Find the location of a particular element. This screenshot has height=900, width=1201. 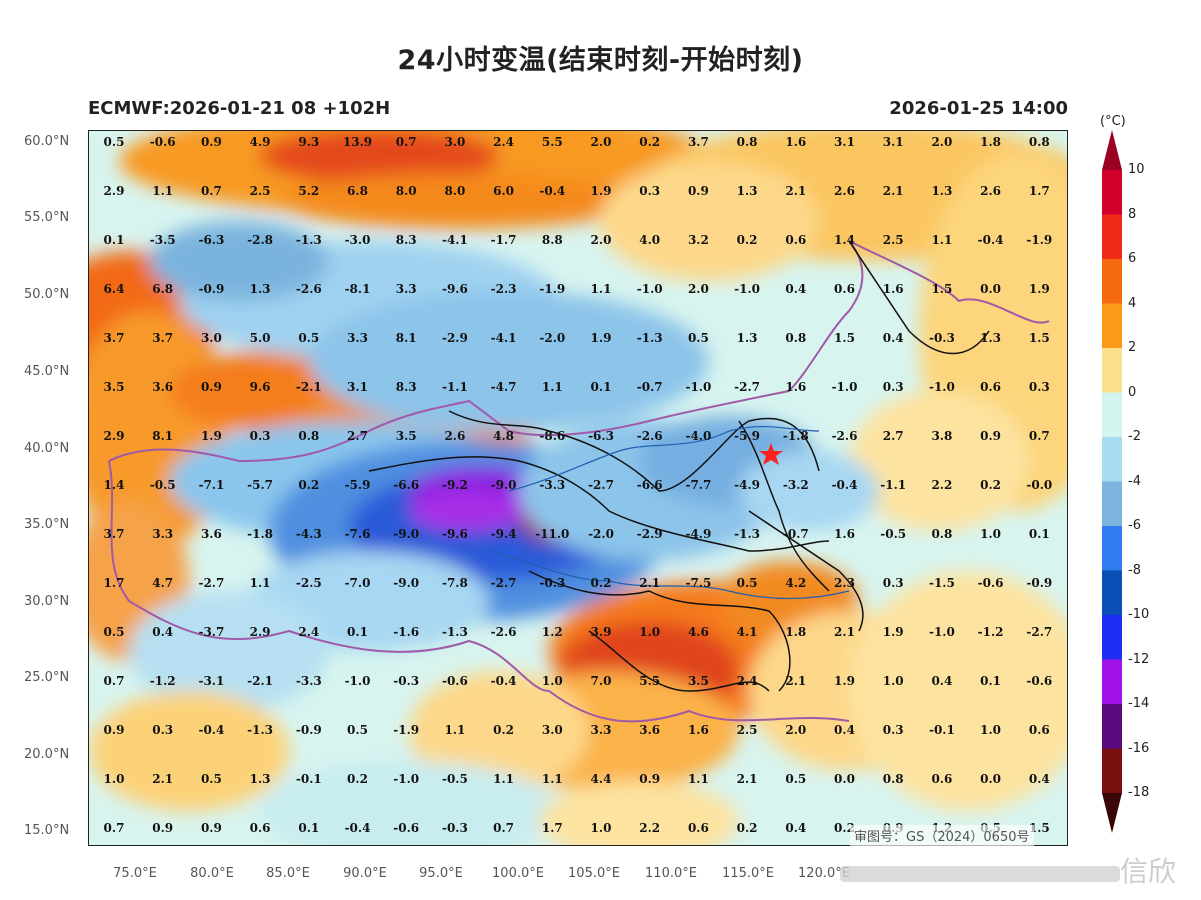

grid-value: 3.7 is located at coordinates (162, 338).